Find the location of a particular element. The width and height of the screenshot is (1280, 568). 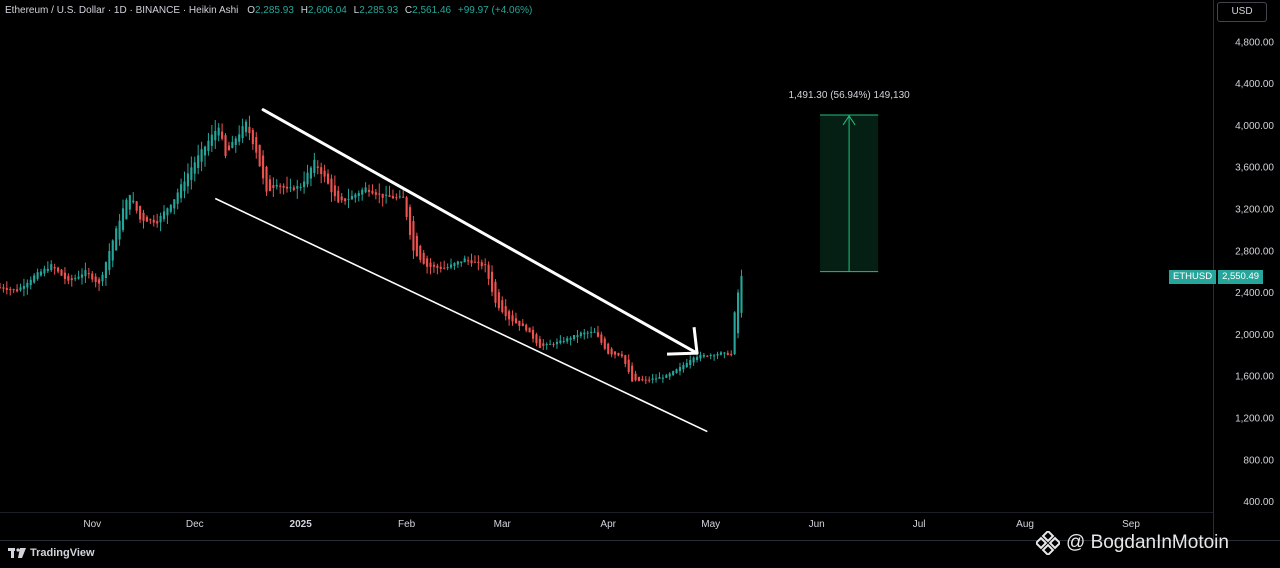

measure-arrow-icon is located at coordinates (849, 120).